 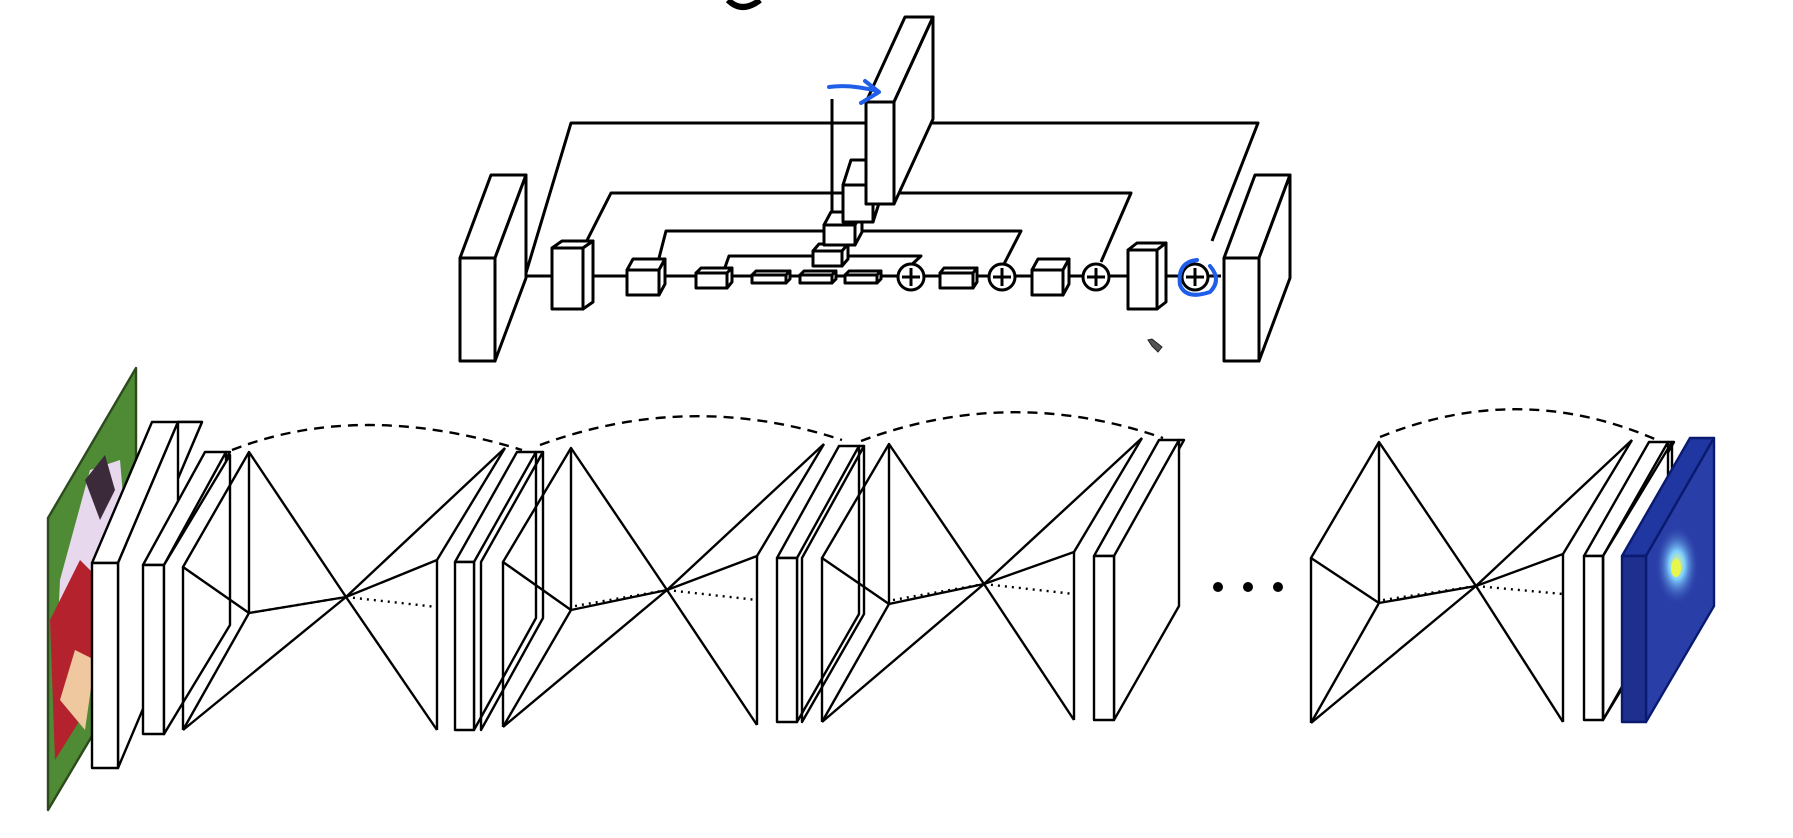 What do you see at coordinates (1471, 581) in the screenshot?
I see `hourglass-last` at bounding box center [1471, 581].